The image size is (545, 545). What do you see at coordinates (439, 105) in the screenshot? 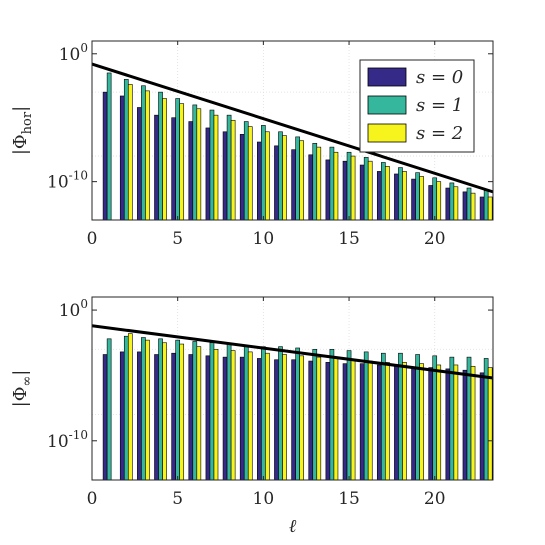
I see `legend-label-1: s = 1` at bounding box center [439, 105].